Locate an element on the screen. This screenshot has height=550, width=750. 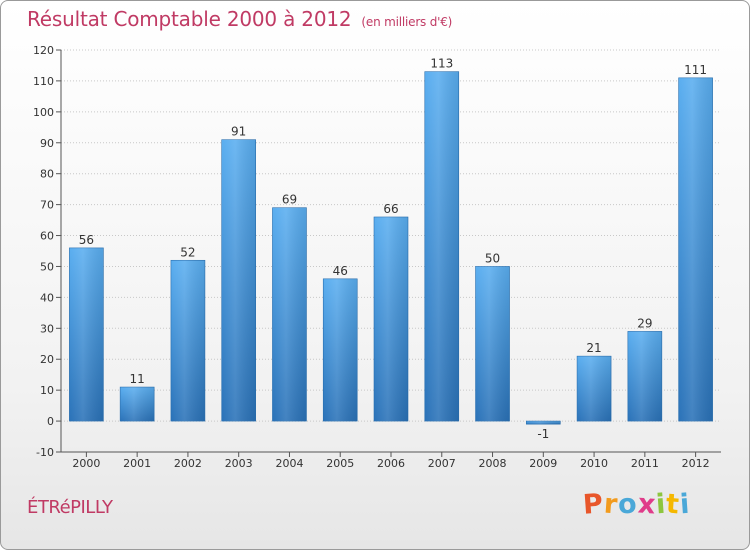
data-label-2007: 113 is located at coordinates (441, 64).